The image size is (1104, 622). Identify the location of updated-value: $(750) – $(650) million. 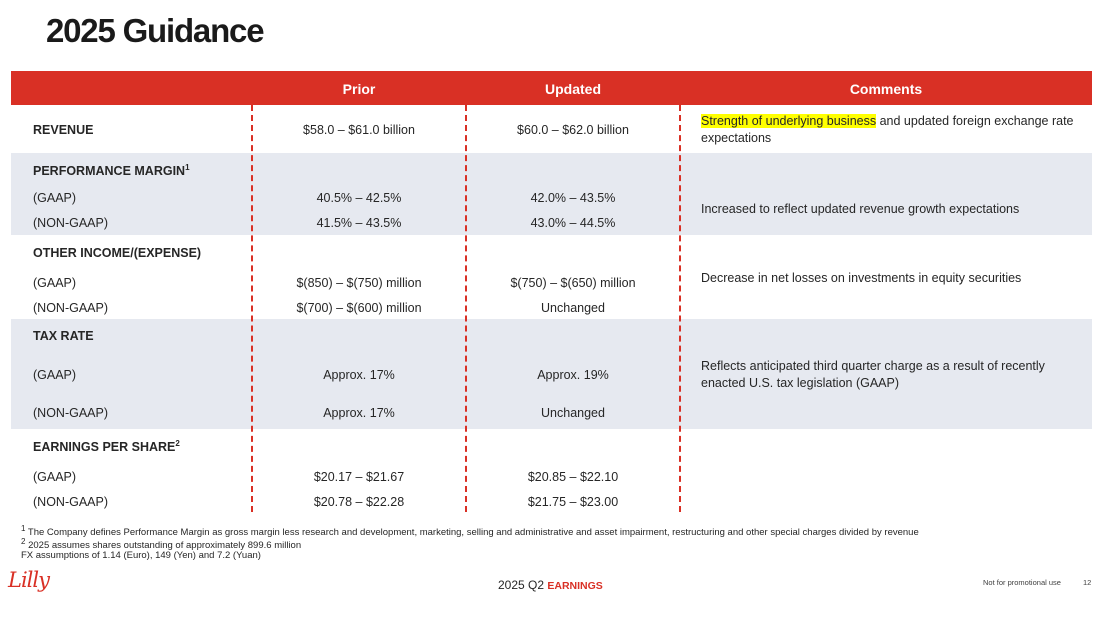
(573, 283).